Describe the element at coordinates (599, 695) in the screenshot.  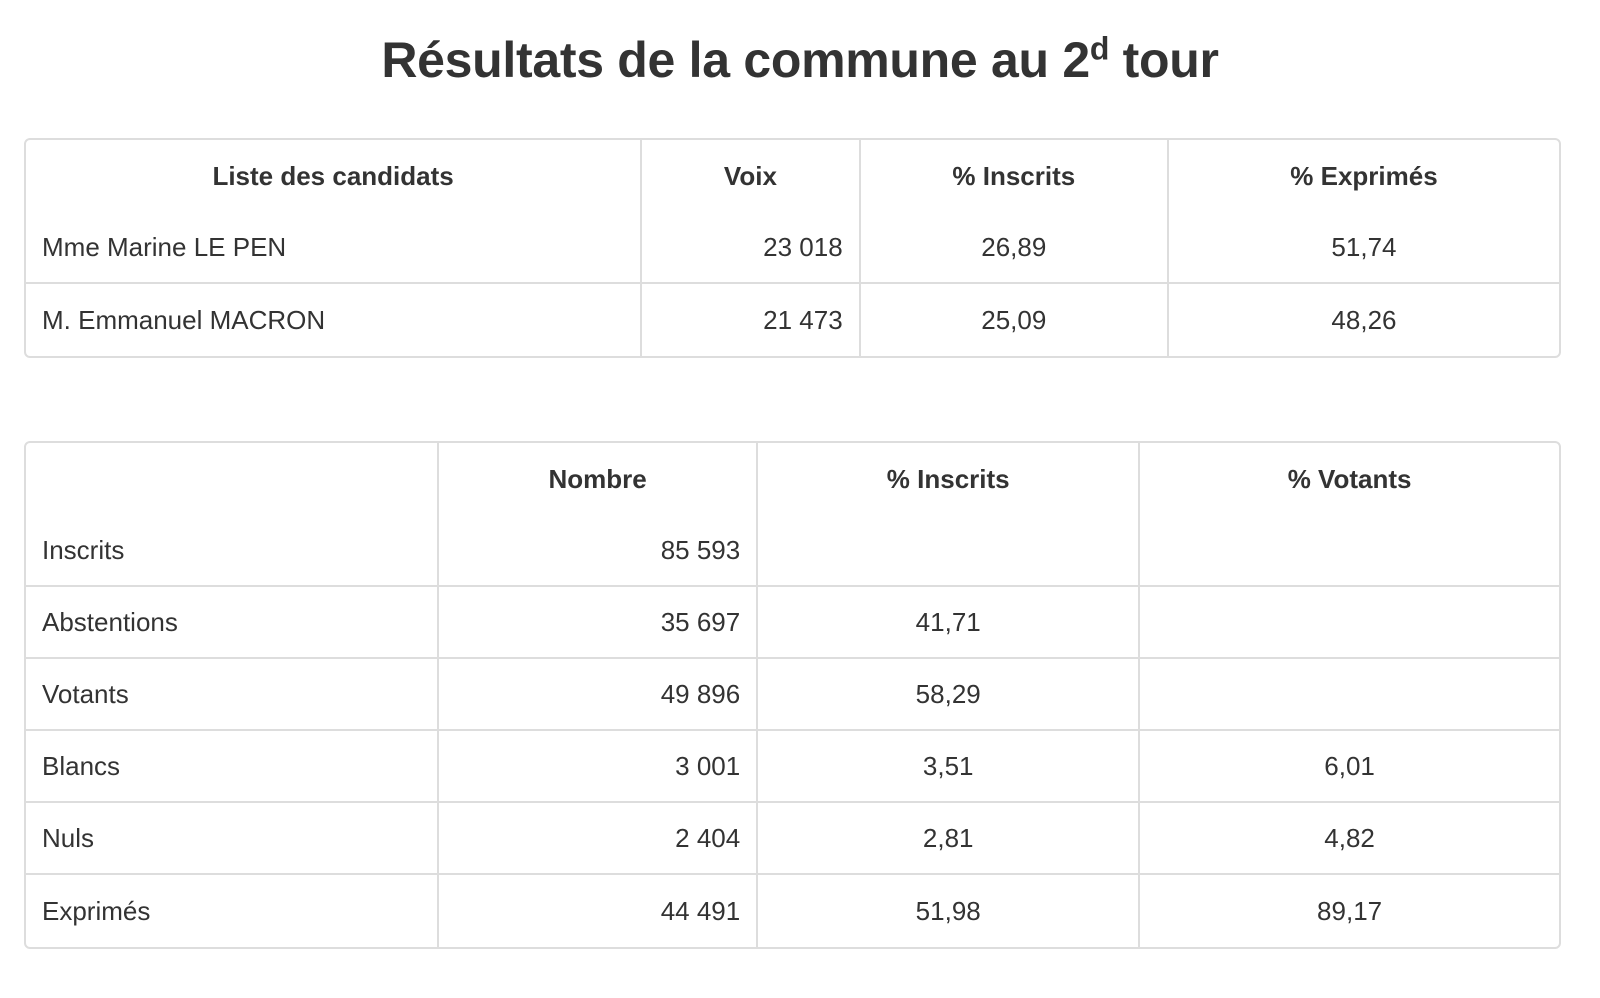
I see `stat-nombre: 49 896` at that location.